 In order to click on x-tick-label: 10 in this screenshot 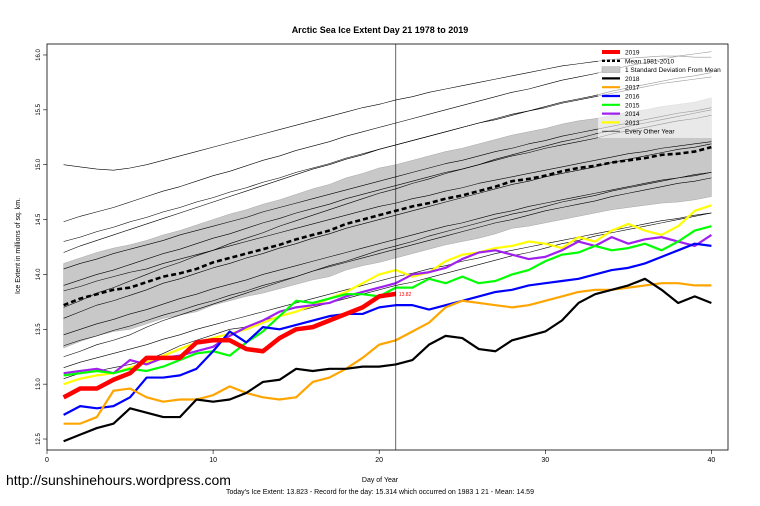, I will do `click(213, 460)`.